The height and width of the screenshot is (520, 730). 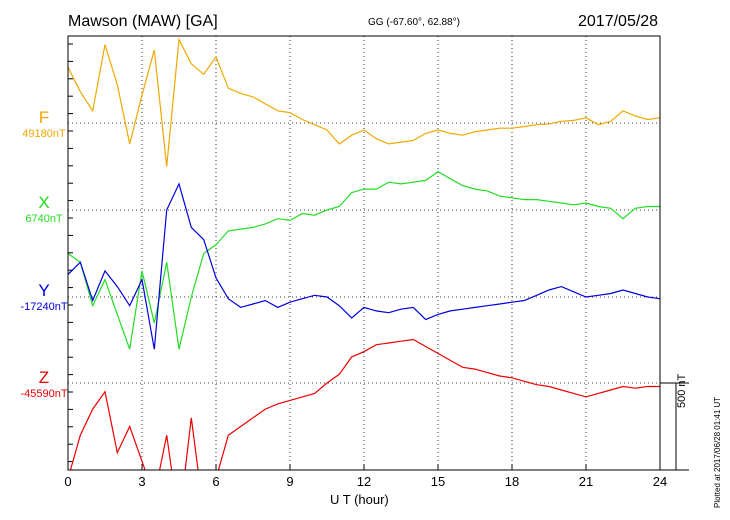 I want to click on channel-name-x: X, so click(x=44, y=202).